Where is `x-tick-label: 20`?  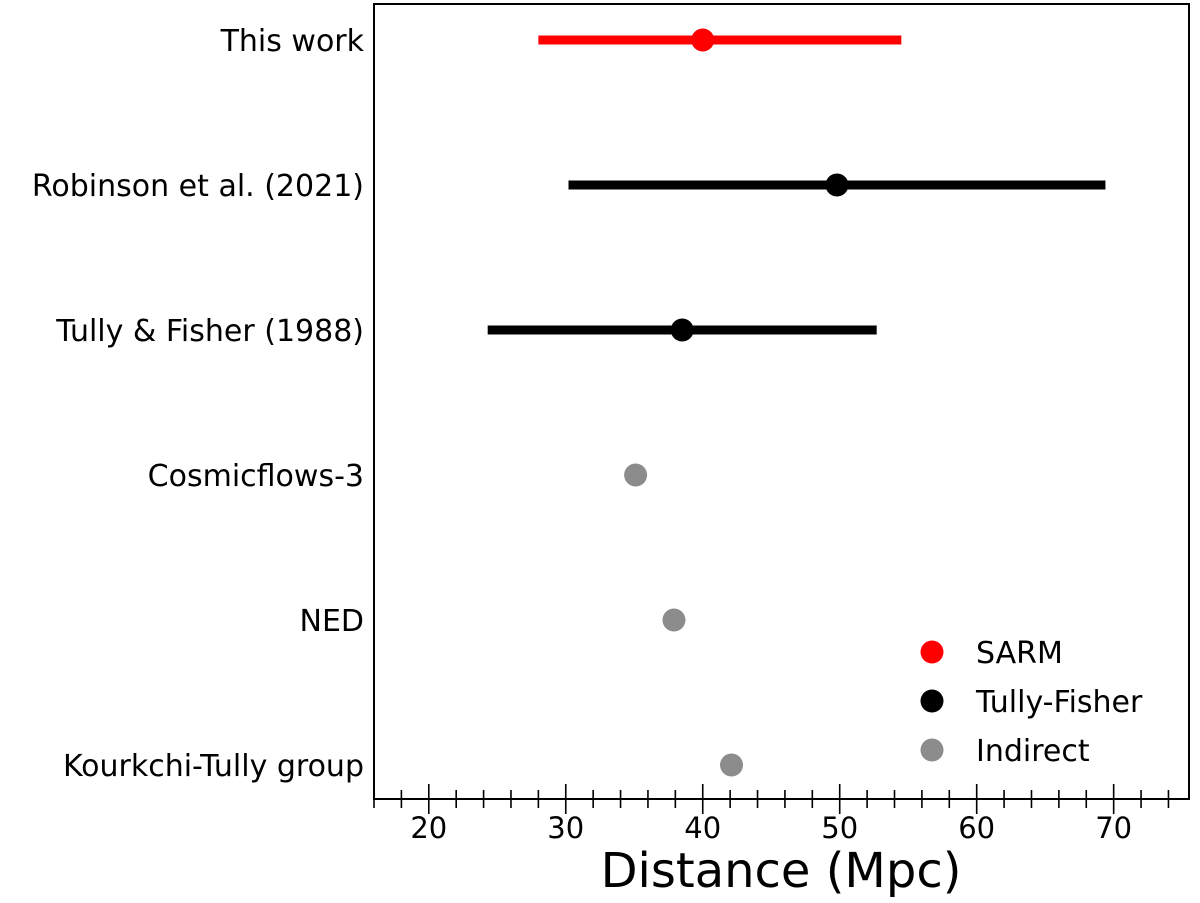
x-tick-label: 20 is located at coordinates (428, 828).